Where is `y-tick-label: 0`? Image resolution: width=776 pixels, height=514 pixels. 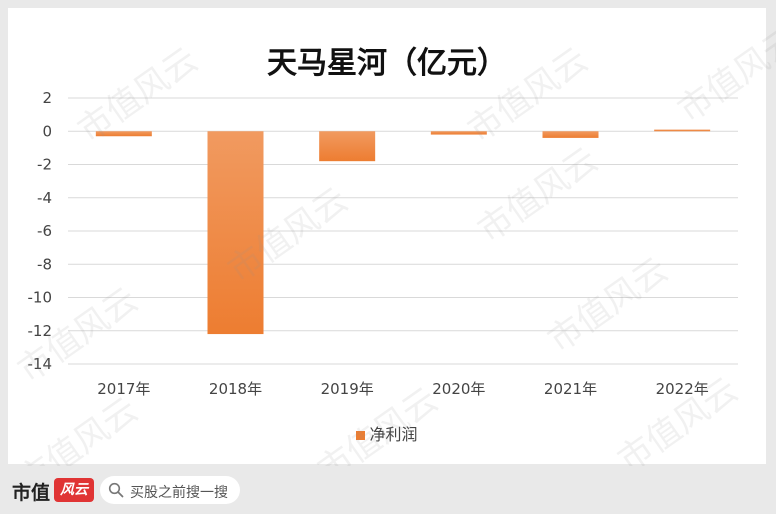 y-tick-label: 0 is located at coordinates (47, 131).